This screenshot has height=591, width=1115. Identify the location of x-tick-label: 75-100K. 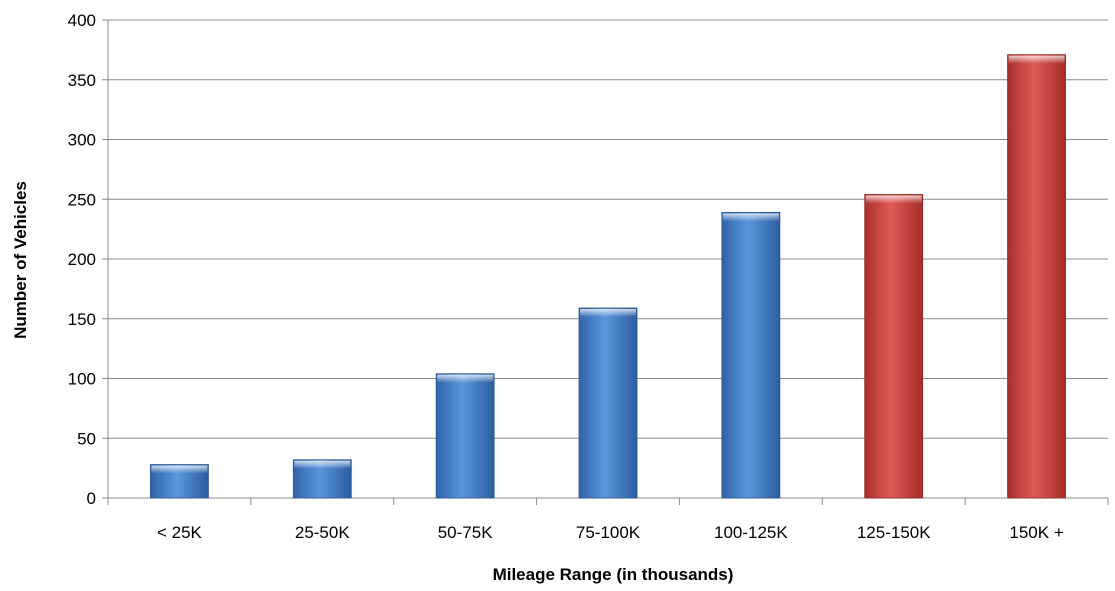
(608, 532).